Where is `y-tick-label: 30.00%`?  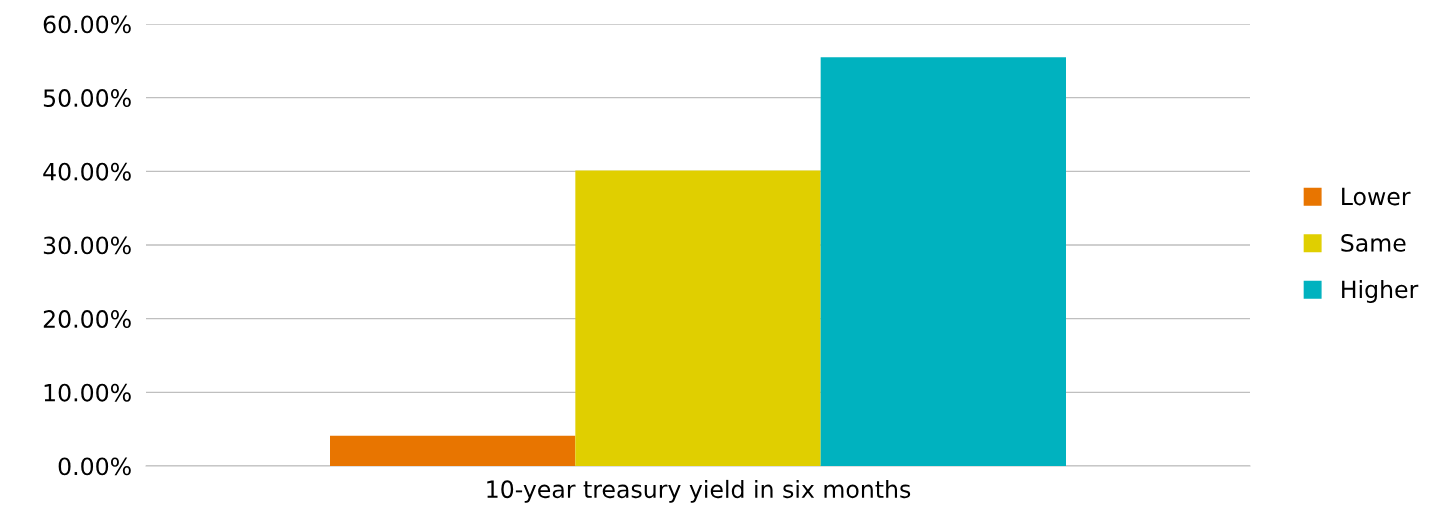 y-tick-label: 30.00% is located at coordinates (87, 245).